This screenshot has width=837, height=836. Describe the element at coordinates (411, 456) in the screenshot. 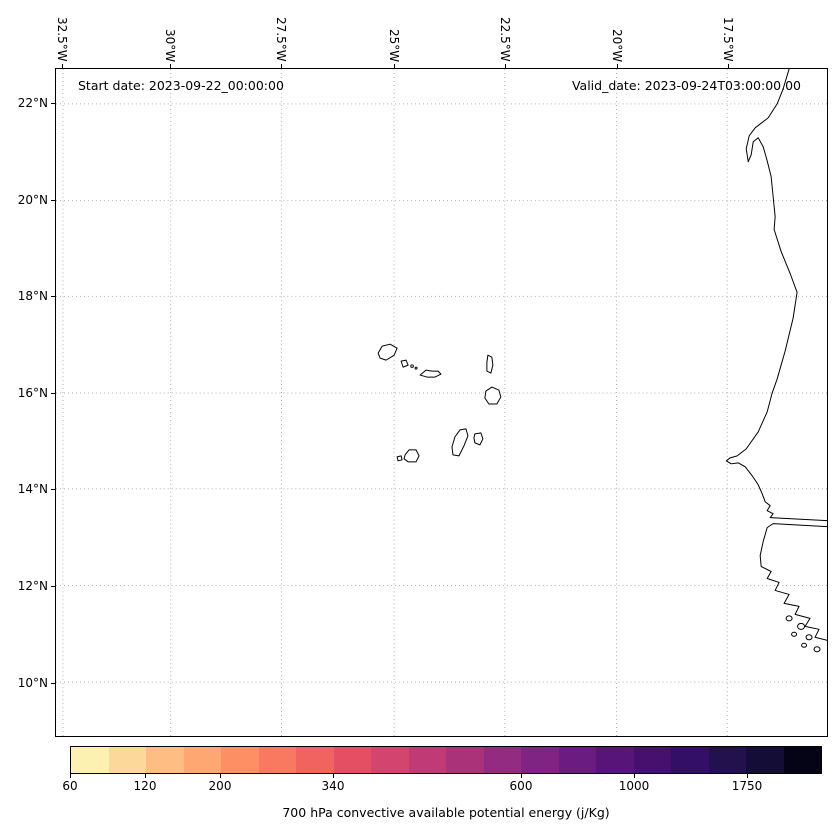

I see `fogo-island` at that location.